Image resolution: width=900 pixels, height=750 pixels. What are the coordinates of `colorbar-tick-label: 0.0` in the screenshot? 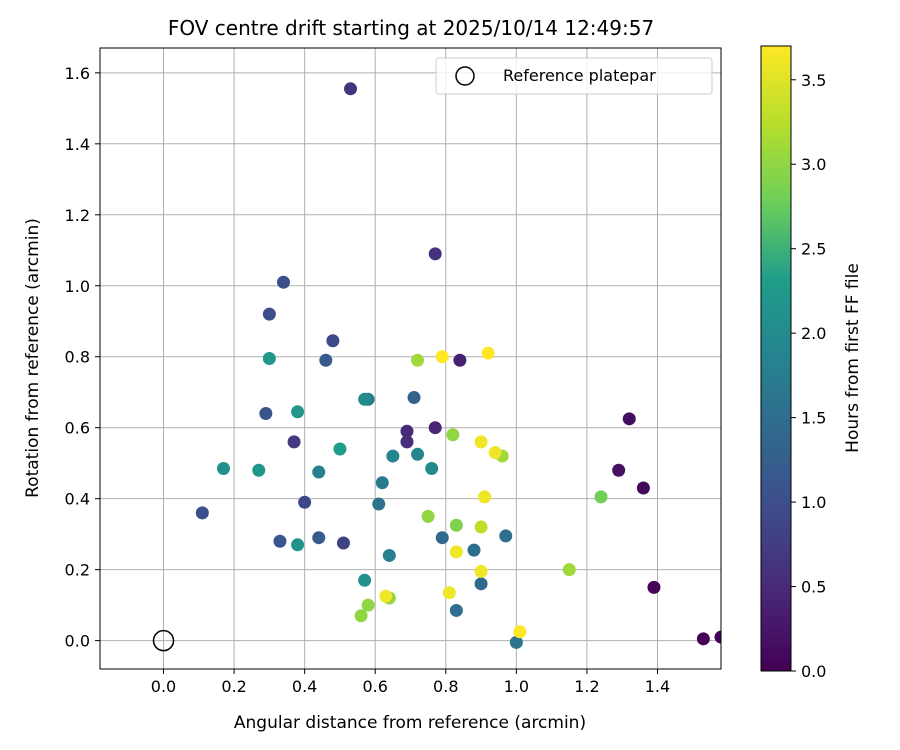 It's located at (813, 671).